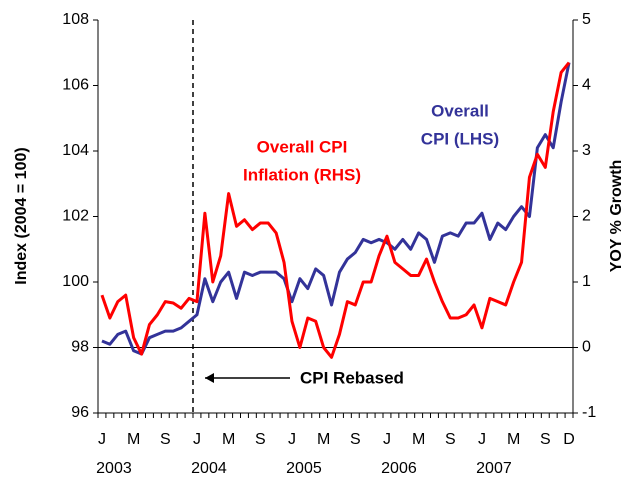 This screenshot has width=636, height=482. What do you see at coordinates (616, 216) in the screenshot?
I see `y2-axis-label: YOY % Growth` at bounding box center [616, 216].